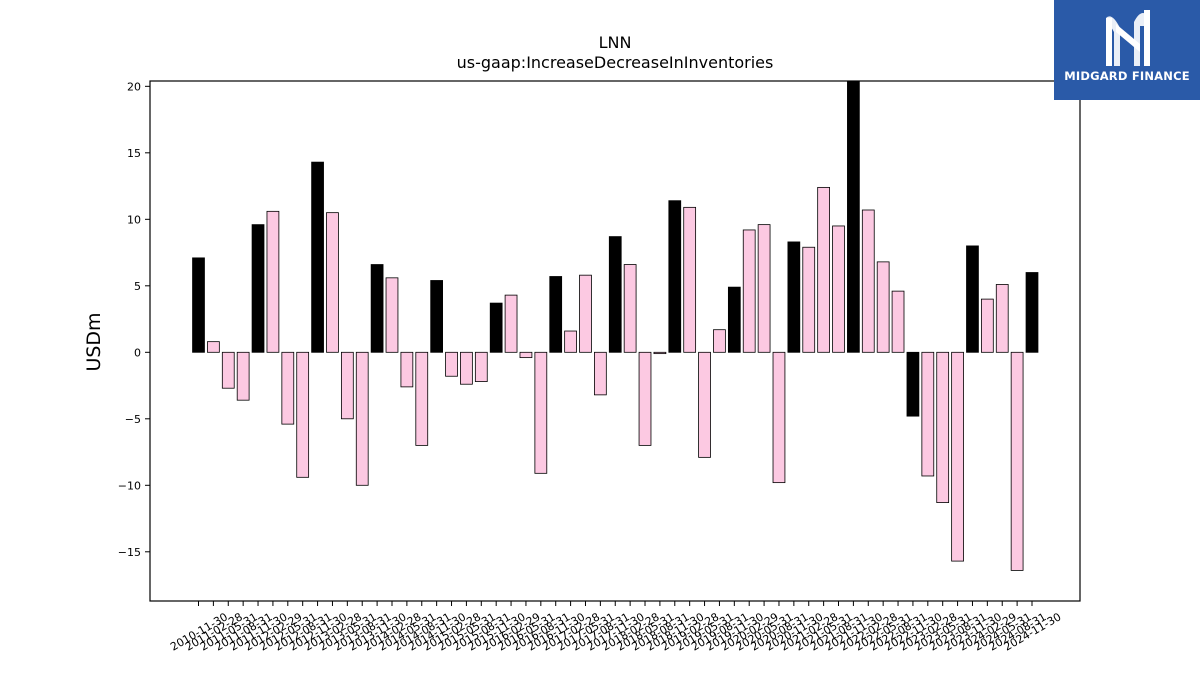 The width and height of the screenshot is (1200, 675). I want to click on chart-title: LNN, so click(615, 42).